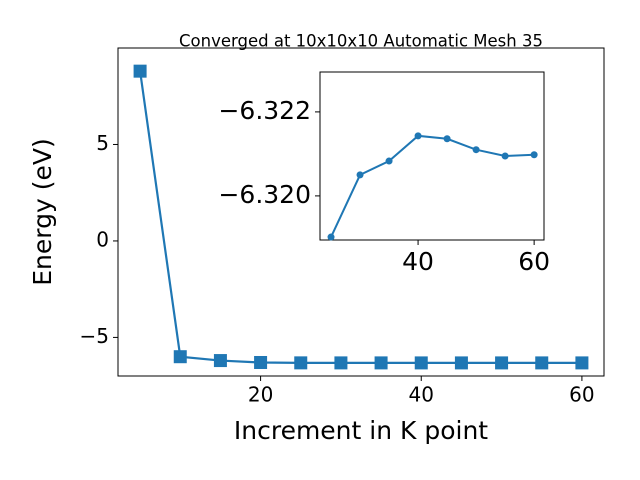 The image size is (640, 480). Describe the element at coordinates (94, 336) in the screenshot. I see `y-tick-label: −5` at that location.